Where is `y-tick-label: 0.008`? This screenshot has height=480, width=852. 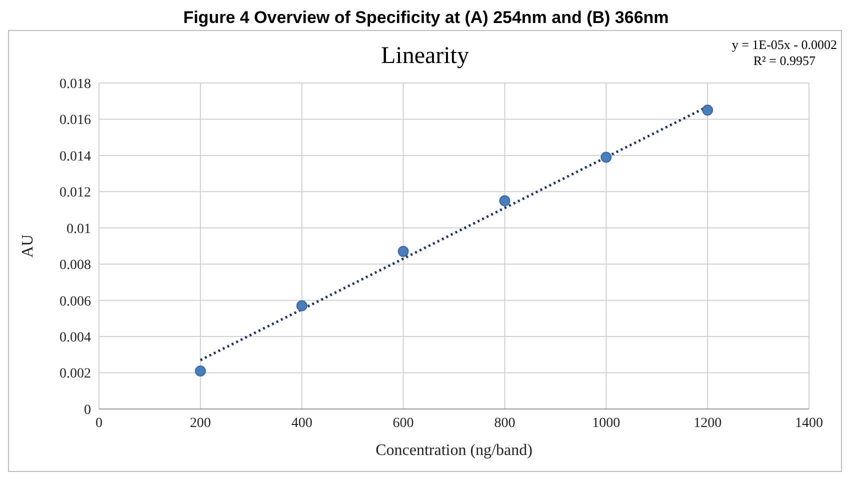
y-tick-label: 0.008 is located at coordinates (75, 266).